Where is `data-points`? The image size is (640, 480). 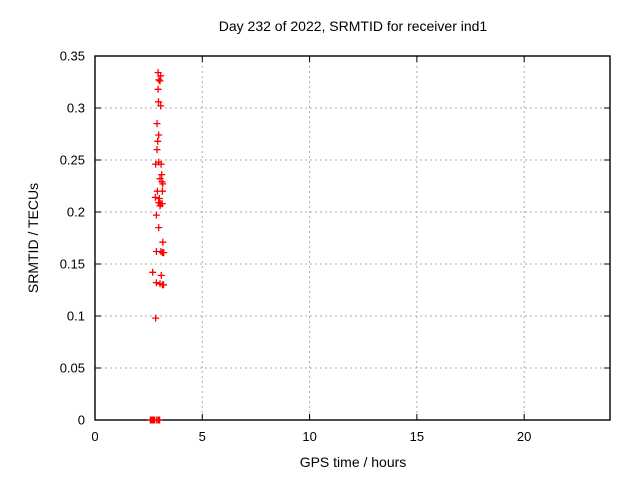
data-points is located at coordinates (157, 246).